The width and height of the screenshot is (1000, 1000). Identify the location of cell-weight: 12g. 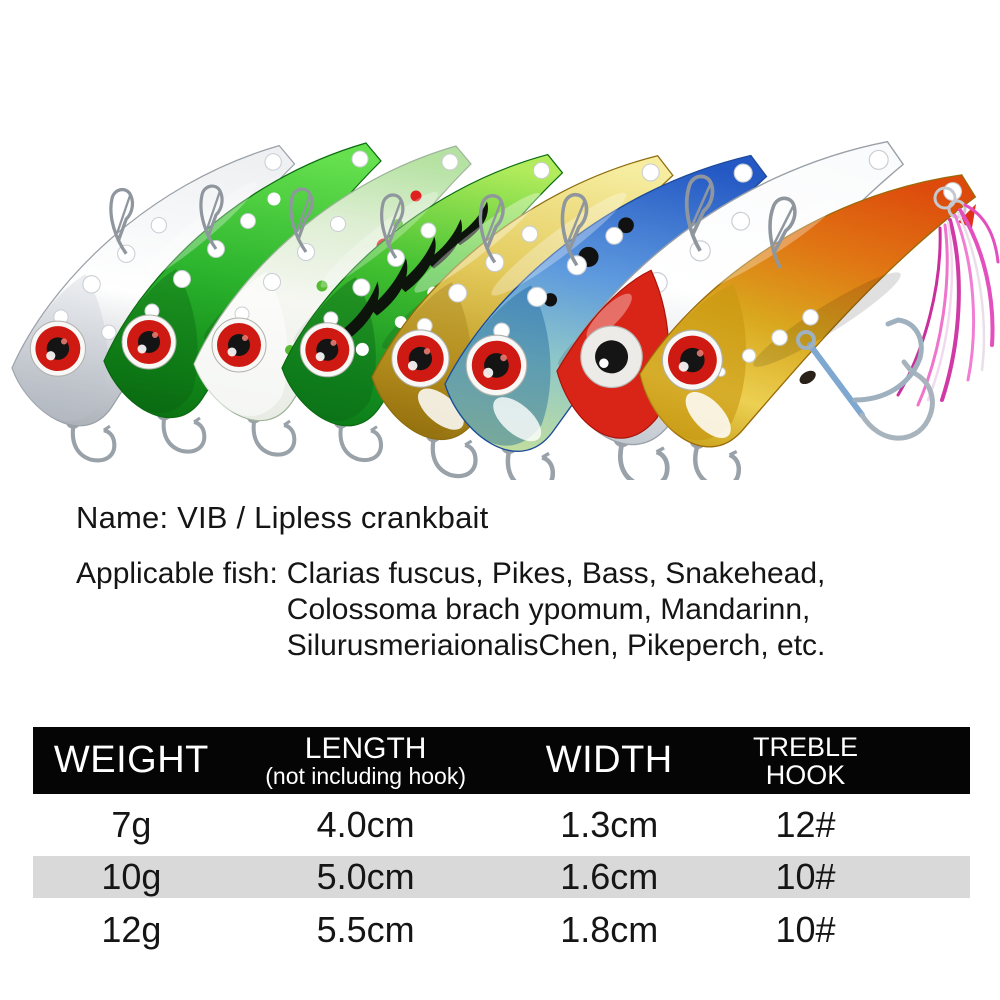
(131, 929).